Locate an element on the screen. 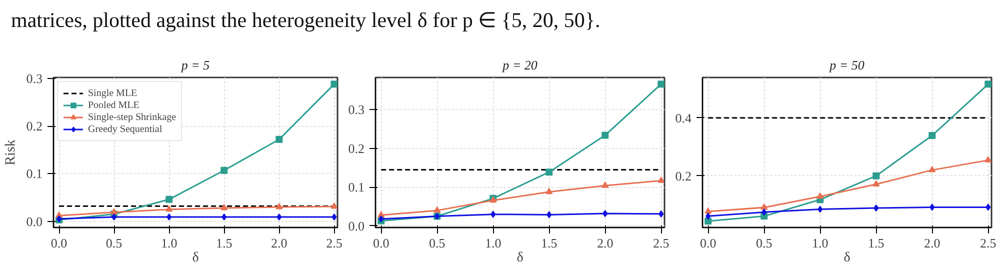 This screenshot has height=268, width=1000. chart-title: p = 20 is located at coordinates (520, 65).